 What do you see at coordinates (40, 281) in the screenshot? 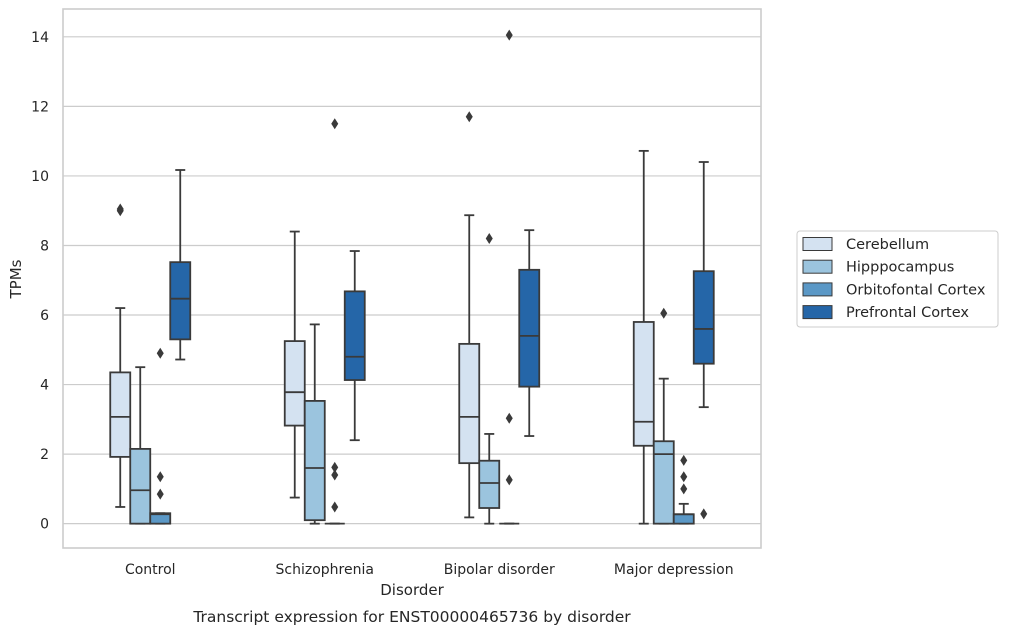
I see `y-tick-labels: 0 2 4 6 8 10 12 14` at bounding box center [40, 281].